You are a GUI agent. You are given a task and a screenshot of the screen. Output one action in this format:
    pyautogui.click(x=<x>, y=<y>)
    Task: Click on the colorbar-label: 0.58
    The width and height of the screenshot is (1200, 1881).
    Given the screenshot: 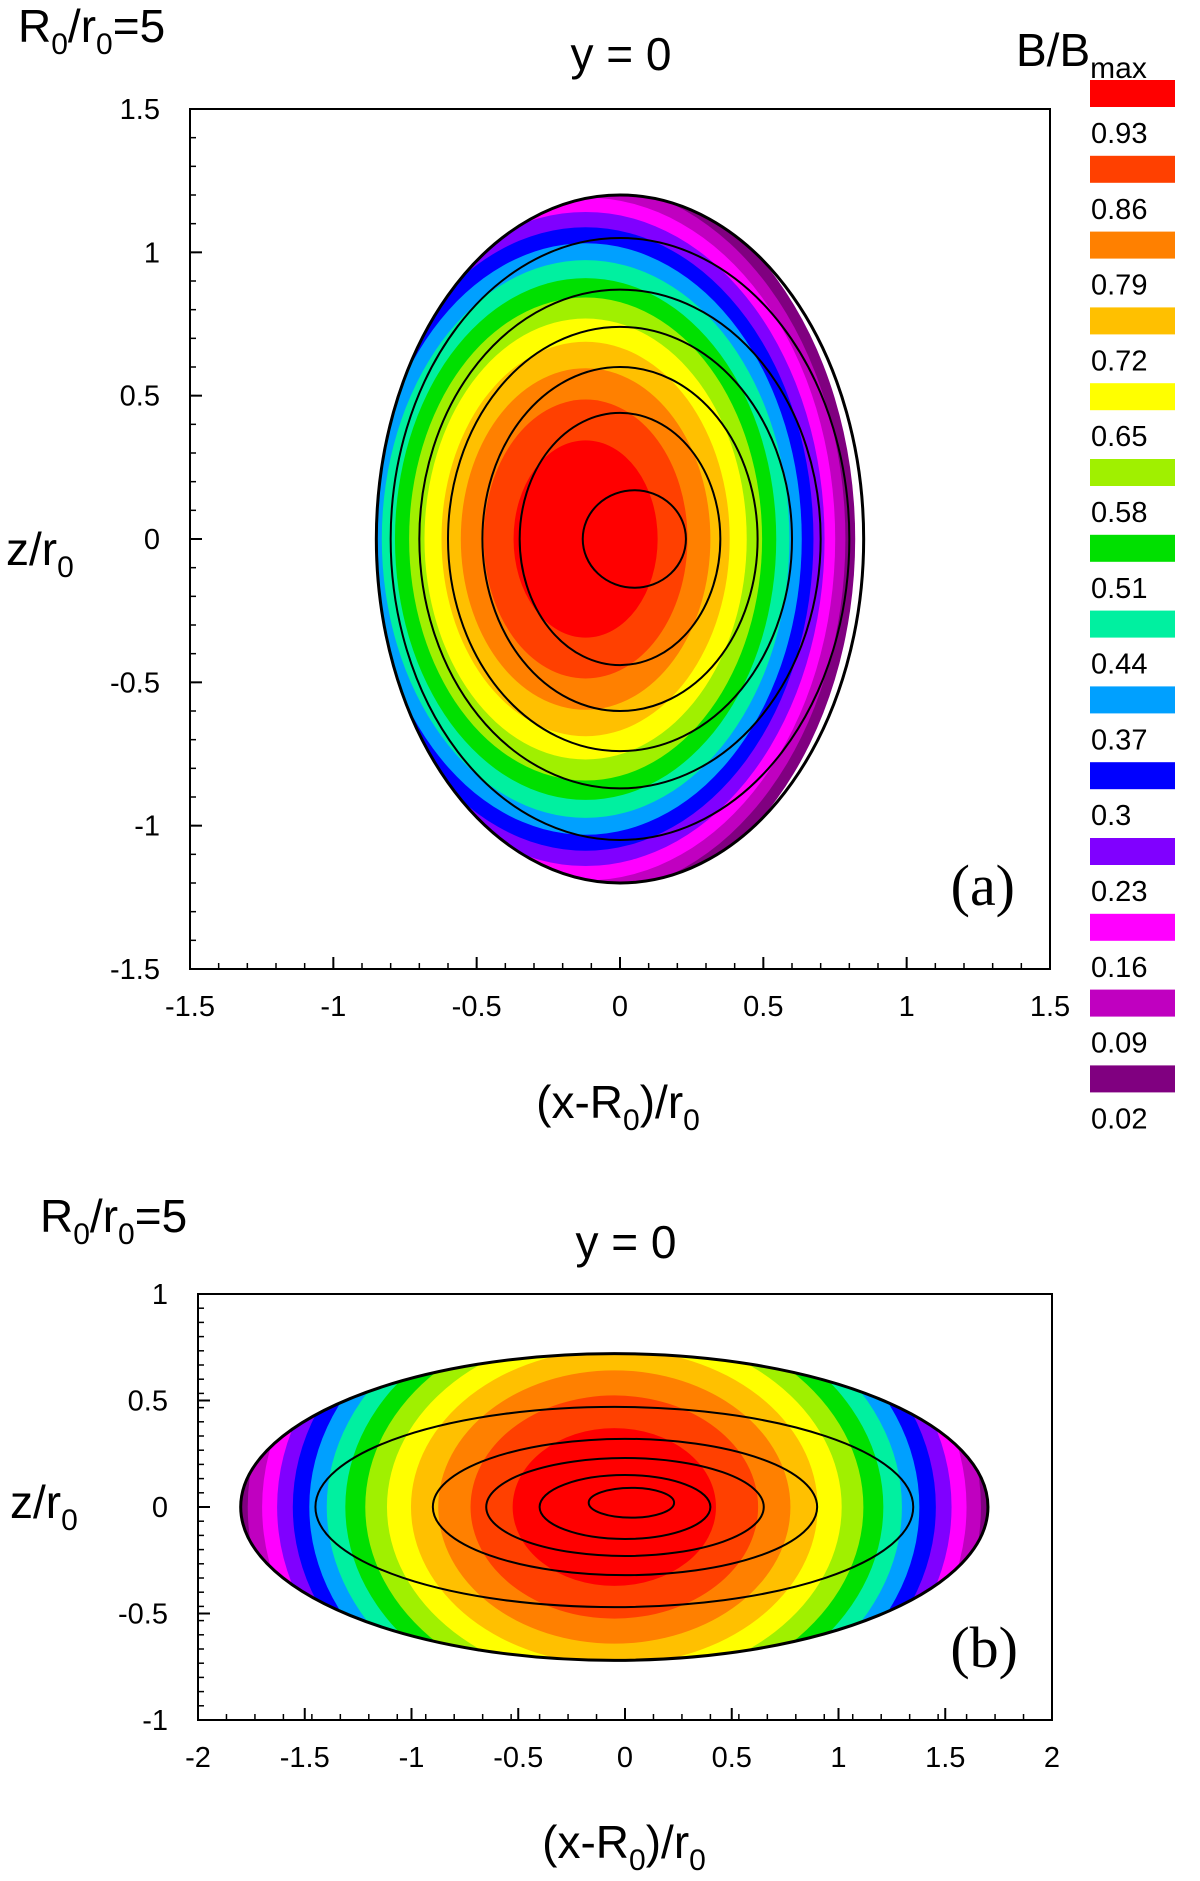 What is the action you would take?
    pyautogui.click(x=1119, y=513)
    